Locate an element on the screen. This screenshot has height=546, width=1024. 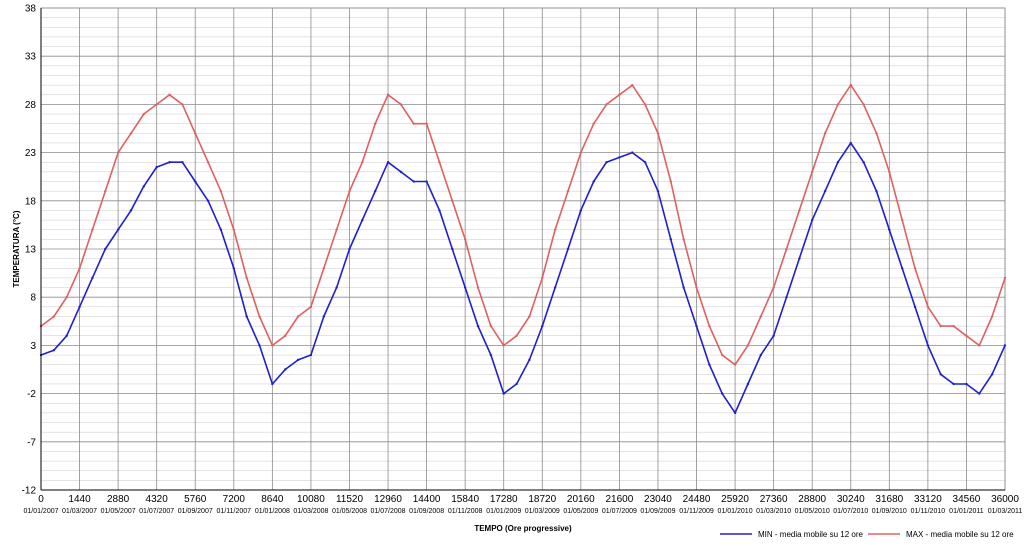
x-date-label: 01/09/2010 is located at coordinates (889, 511).